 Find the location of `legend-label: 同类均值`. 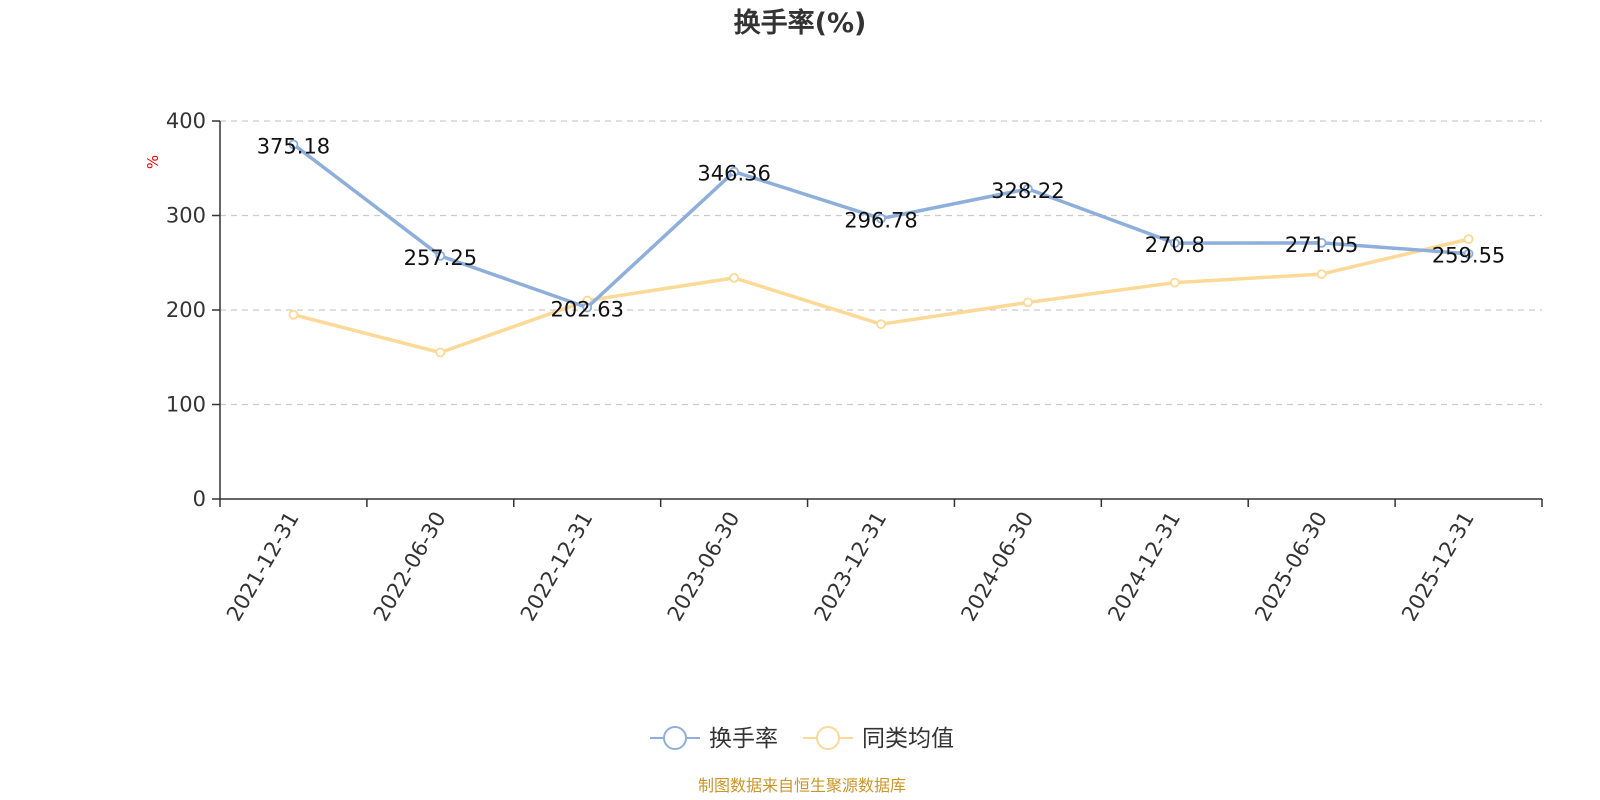

legend-label: 同类均值 is located at coordinates (908, 739).